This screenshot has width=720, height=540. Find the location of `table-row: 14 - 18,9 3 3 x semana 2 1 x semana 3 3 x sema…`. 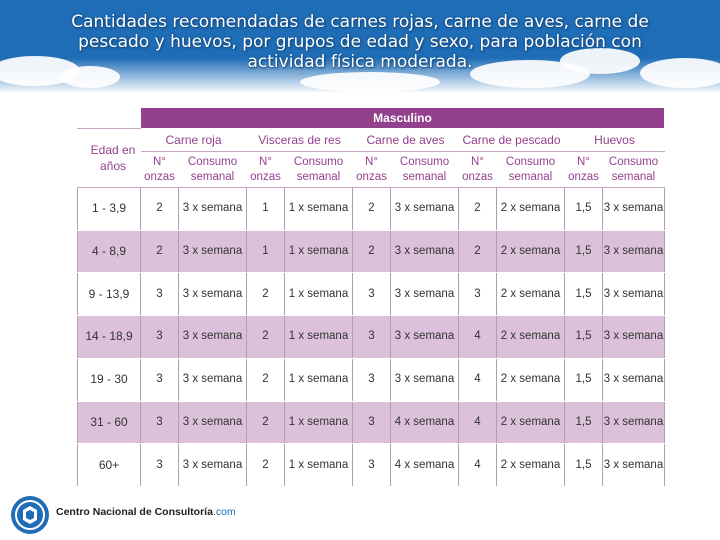

table-row: 14 - 18,9 3 3 x semana 2 1 x semana 3 3 x sema… is located at coordinates (371, 337).